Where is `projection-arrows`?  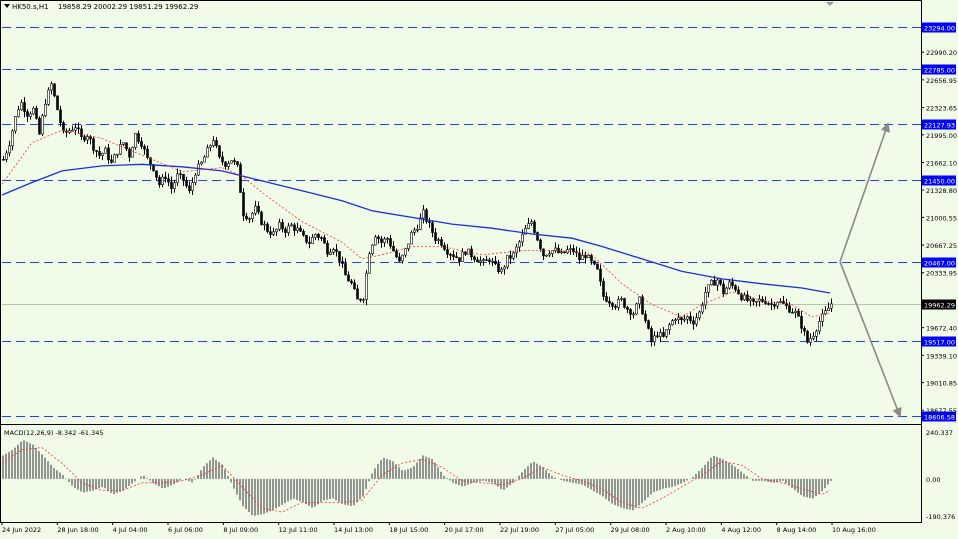 projection-arrows is located at coordinates (870, 270).